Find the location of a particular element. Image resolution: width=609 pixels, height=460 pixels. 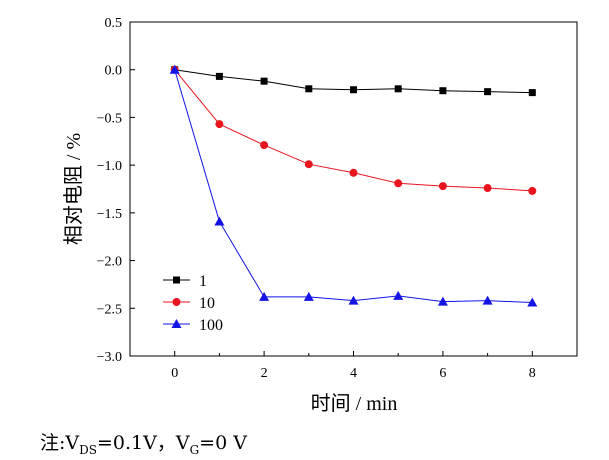

y-tick-label: −0.5 is located at coordinates (109, 118).